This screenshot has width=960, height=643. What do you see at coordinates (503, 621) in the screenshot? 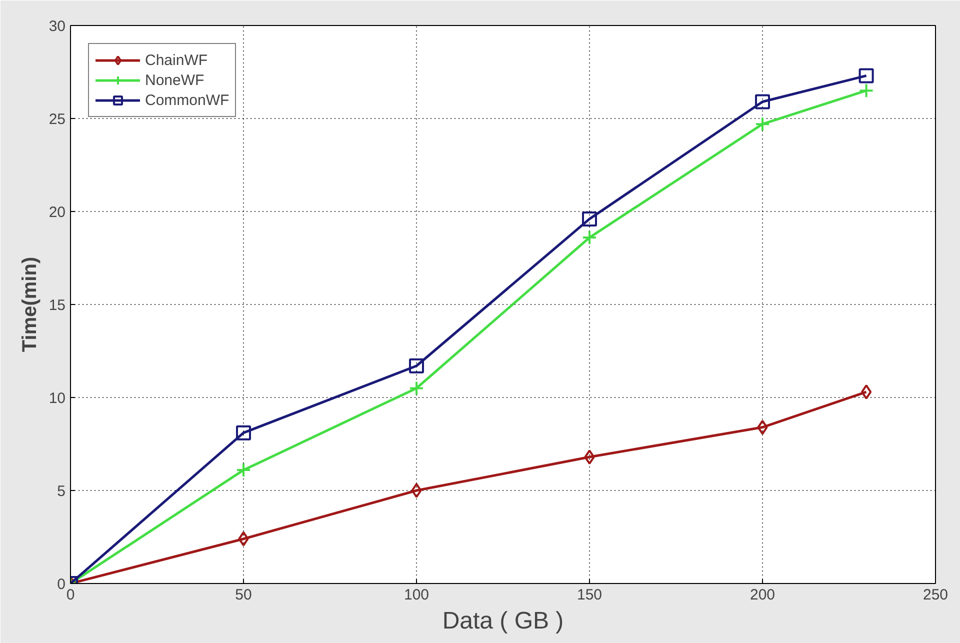
I see `x-axis-title: Data ( GB )` at bounding box center [503, 621].